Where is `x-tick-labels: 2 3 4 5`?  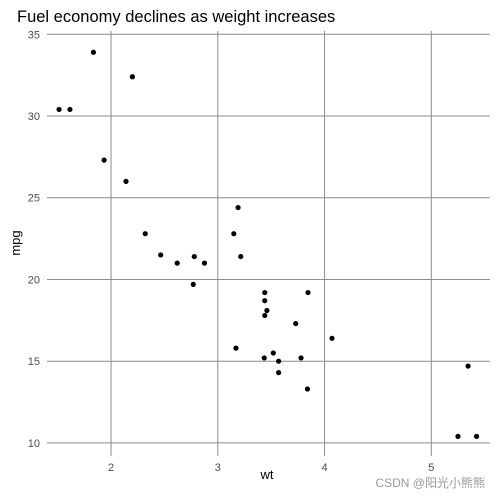
x-tick-labels: 2 3 4 5 is located at coordinates (271, 468).